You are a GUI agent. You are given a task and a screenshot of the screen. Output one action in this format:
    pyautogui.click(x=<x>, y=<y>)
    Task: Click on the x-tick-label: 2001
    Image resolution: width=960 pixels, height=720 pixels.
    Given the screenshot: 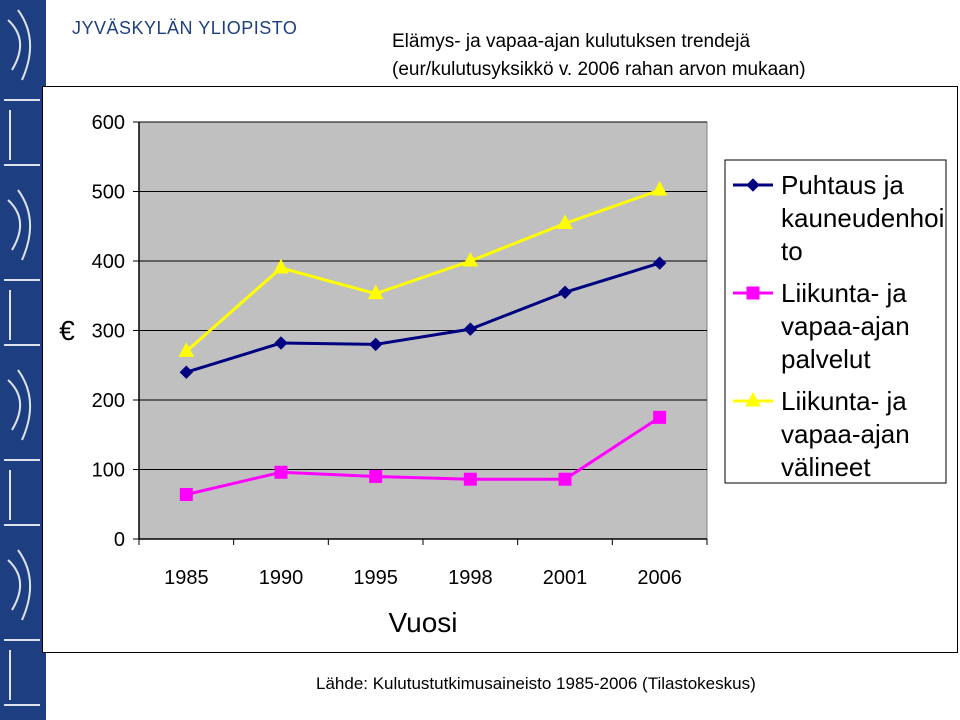 What is the action you would take?
    pyautogui.click(x=565, y=578)
    